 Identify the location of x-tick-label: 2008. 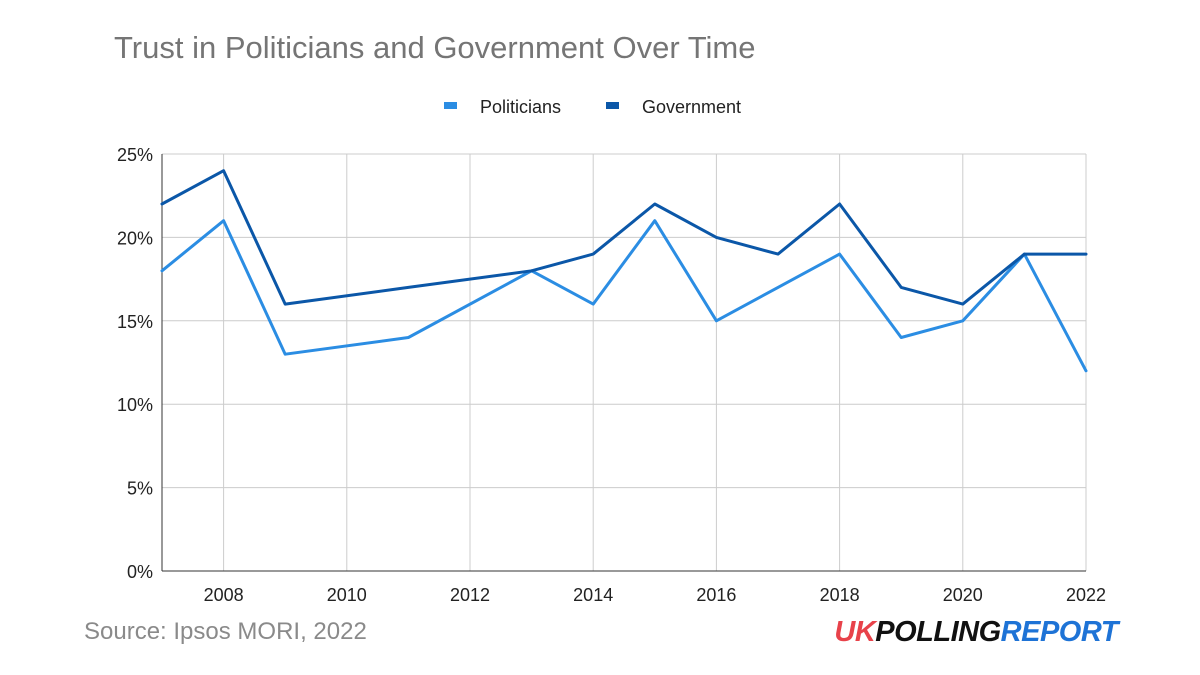
(224, 595).